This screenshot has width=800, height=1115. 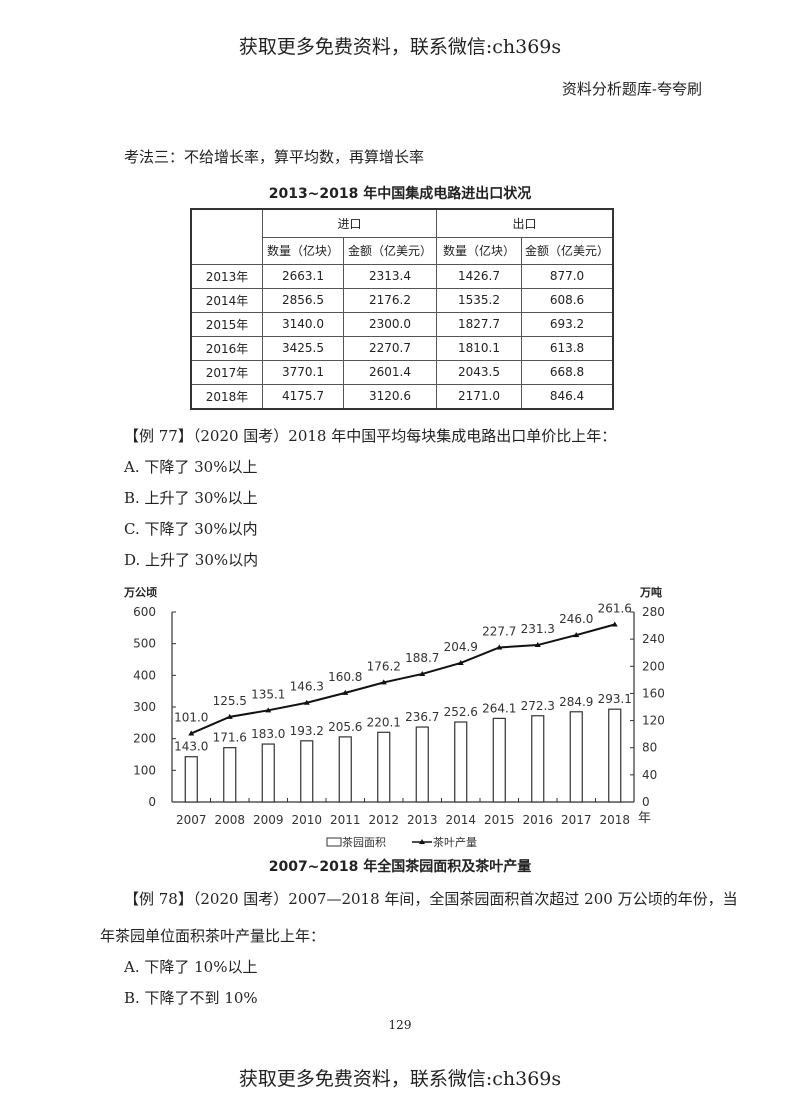 What do you see at coordinates (191, 717) in the screenshot?
I see `line-value-label: 101.0` at bounding box center [191, 717].